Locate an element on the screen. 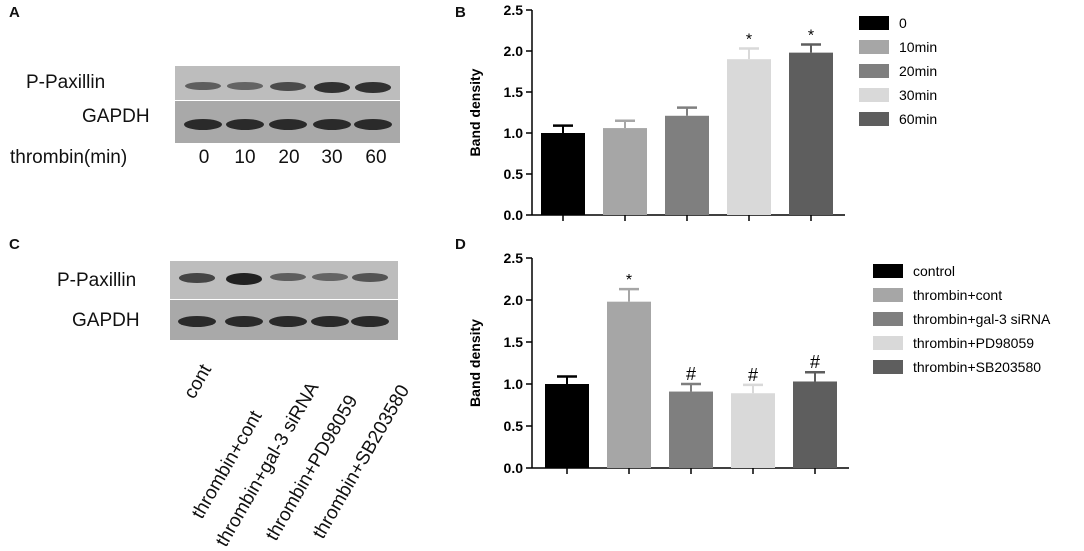 Image resolution: width=1084 pixels, height=551 pixels. chart-b-legend-label: 60min is located at coordinates (918, 119).